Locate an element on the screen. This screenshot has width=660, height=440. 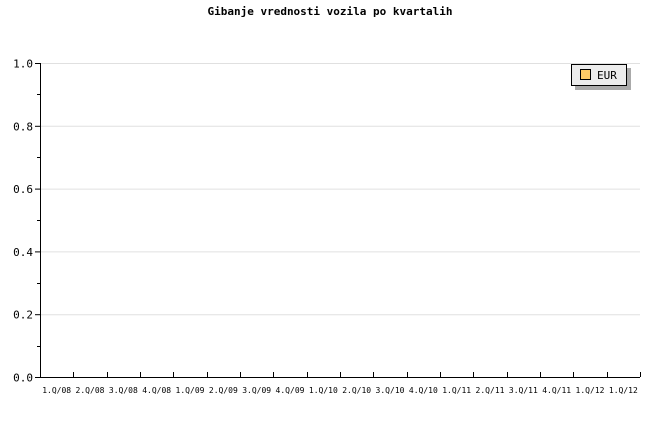
x-tick-label: 4.Q/10 is located at coordinates (423, 390).